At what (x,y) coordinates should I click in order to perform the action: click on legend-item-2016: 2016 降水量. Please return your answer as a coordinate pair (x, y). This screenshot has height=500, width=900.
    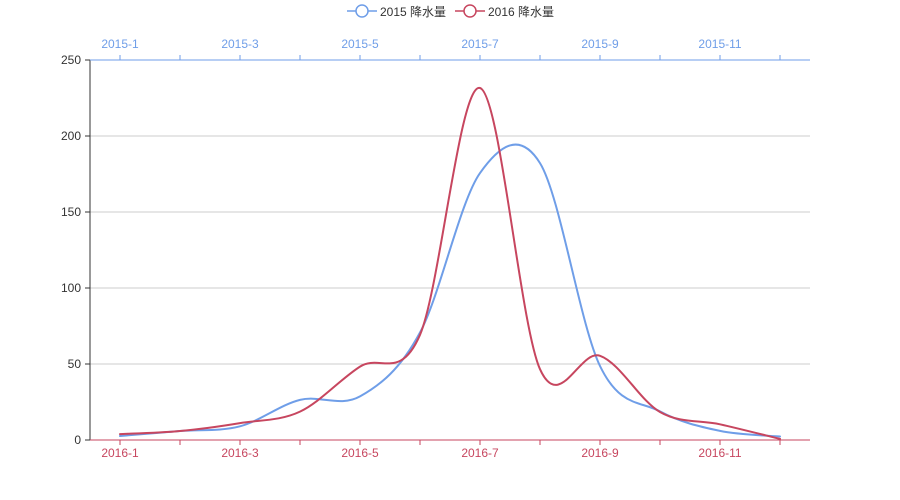
    Looking at the image, I should click on (504, 11).